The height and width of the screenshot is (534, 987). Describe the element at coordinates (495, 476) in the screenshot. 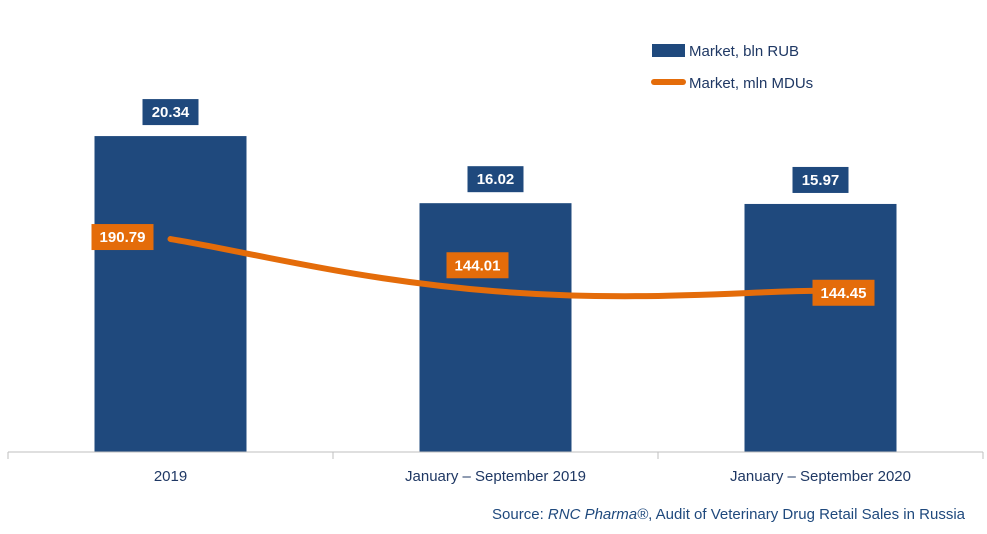

I see `x-tick-label-1: January – September 2019` at that location.